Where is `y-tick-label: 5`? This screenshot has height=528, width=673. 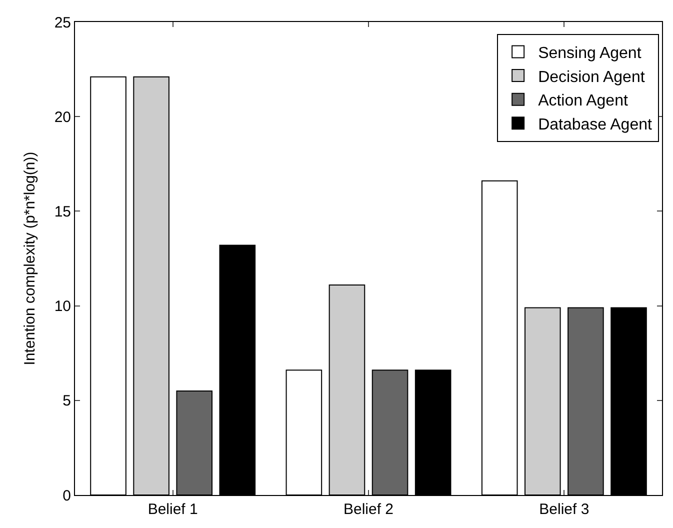
y-tick-label: 5 is located at coordinates (66, 401).